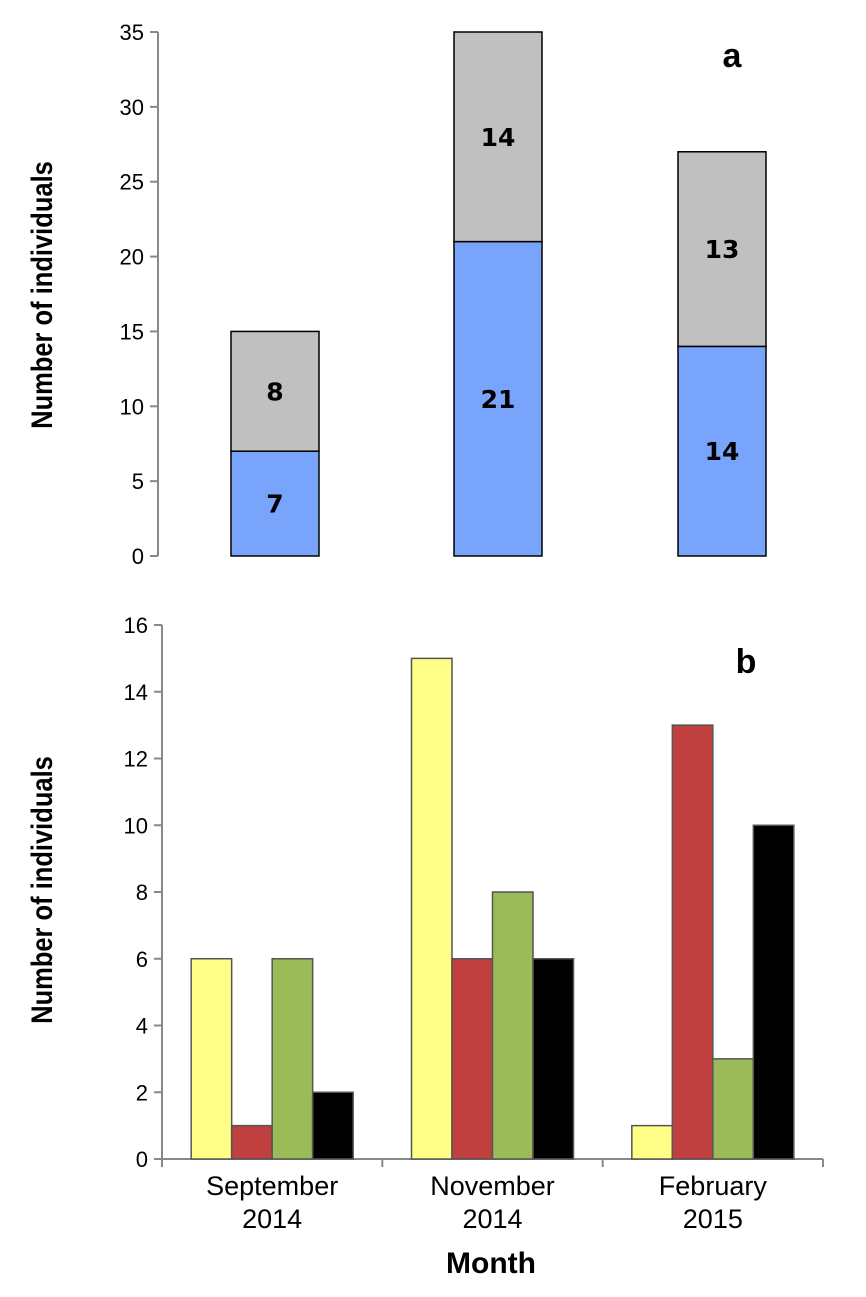 This screenshot has width=866, height=1297. Describe the element at coordinates (138, 481) in the screenshot. I see `y-tick-label-a: 5` at that location.